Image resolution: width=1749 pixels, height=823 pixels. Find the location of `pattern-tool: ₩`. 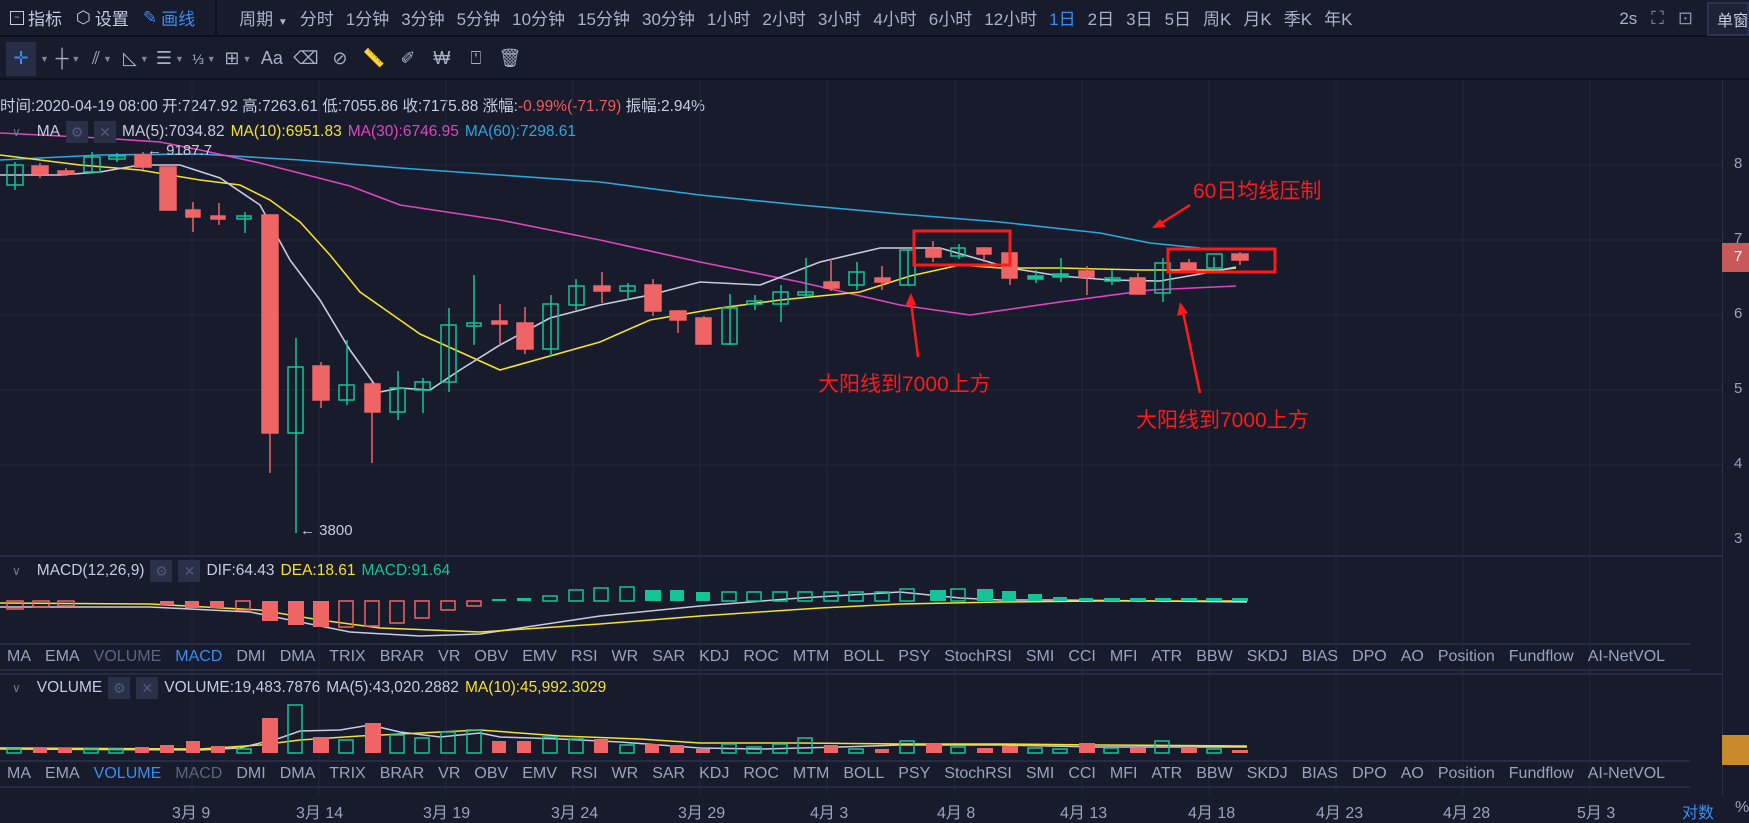

pattern-tool: ₩ is located at coordinates (442, 59).